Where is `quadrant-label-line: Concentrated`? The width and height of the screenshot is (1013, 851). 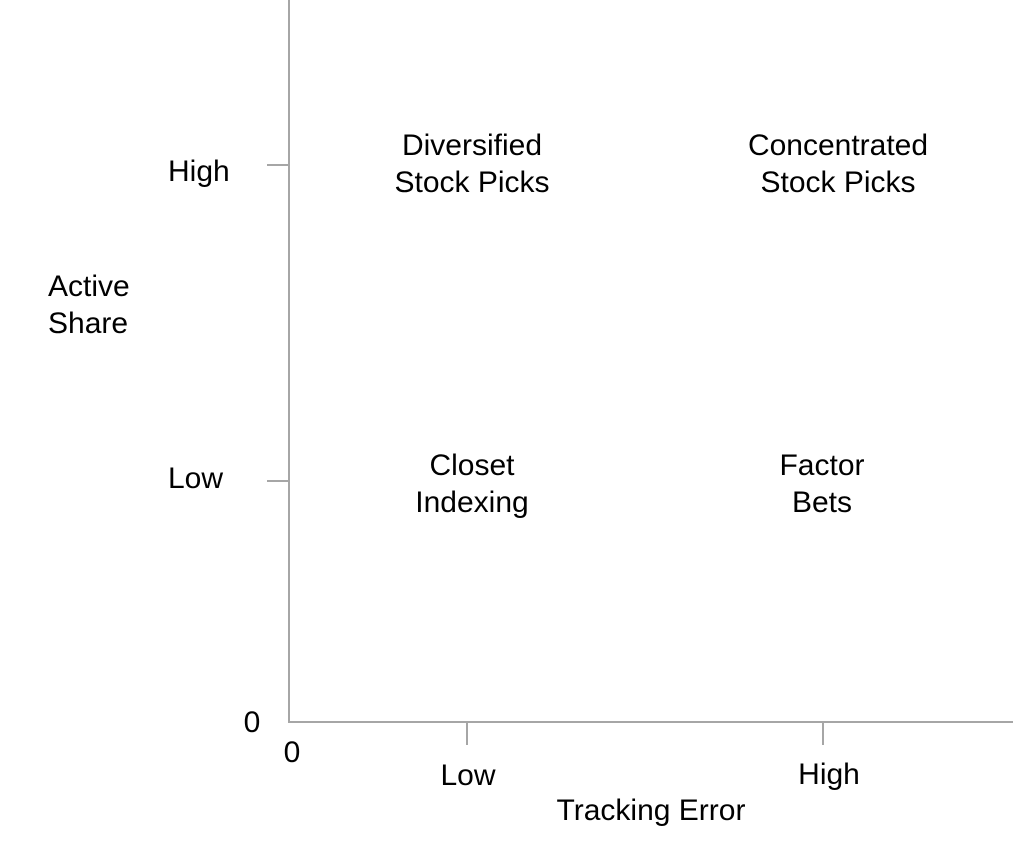
quadrant-label-line: Concentrated is located at coordinates (838, 145).